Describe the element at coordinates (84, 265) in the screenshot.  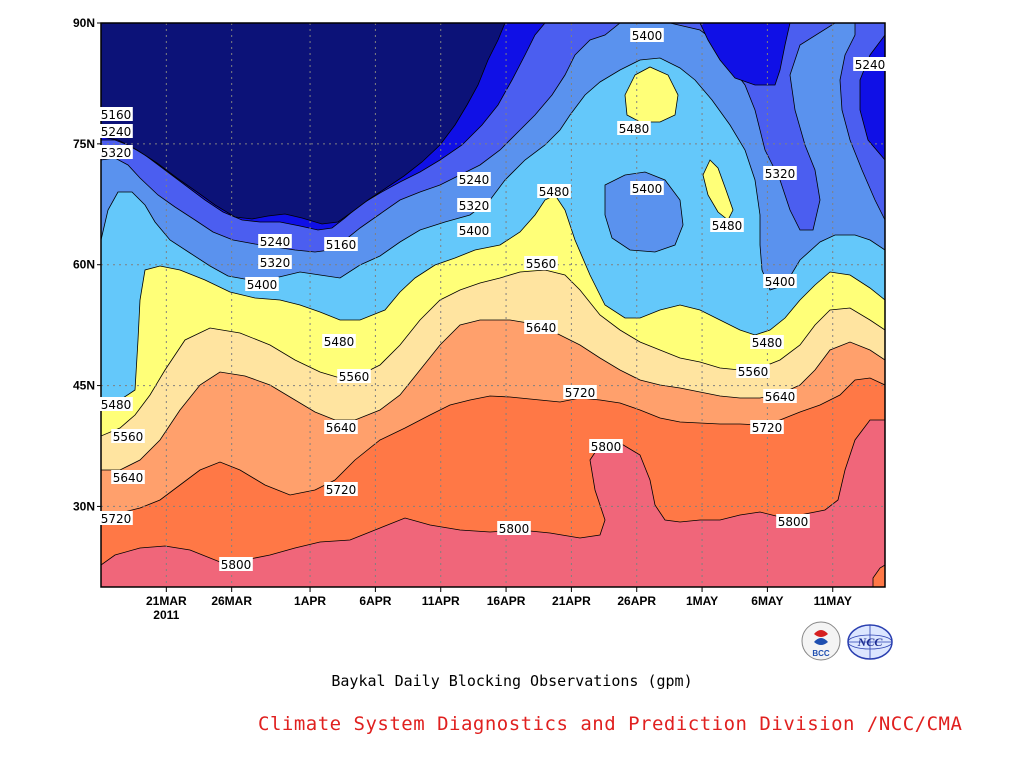
I see `y-tick-label: 60N` at that location.